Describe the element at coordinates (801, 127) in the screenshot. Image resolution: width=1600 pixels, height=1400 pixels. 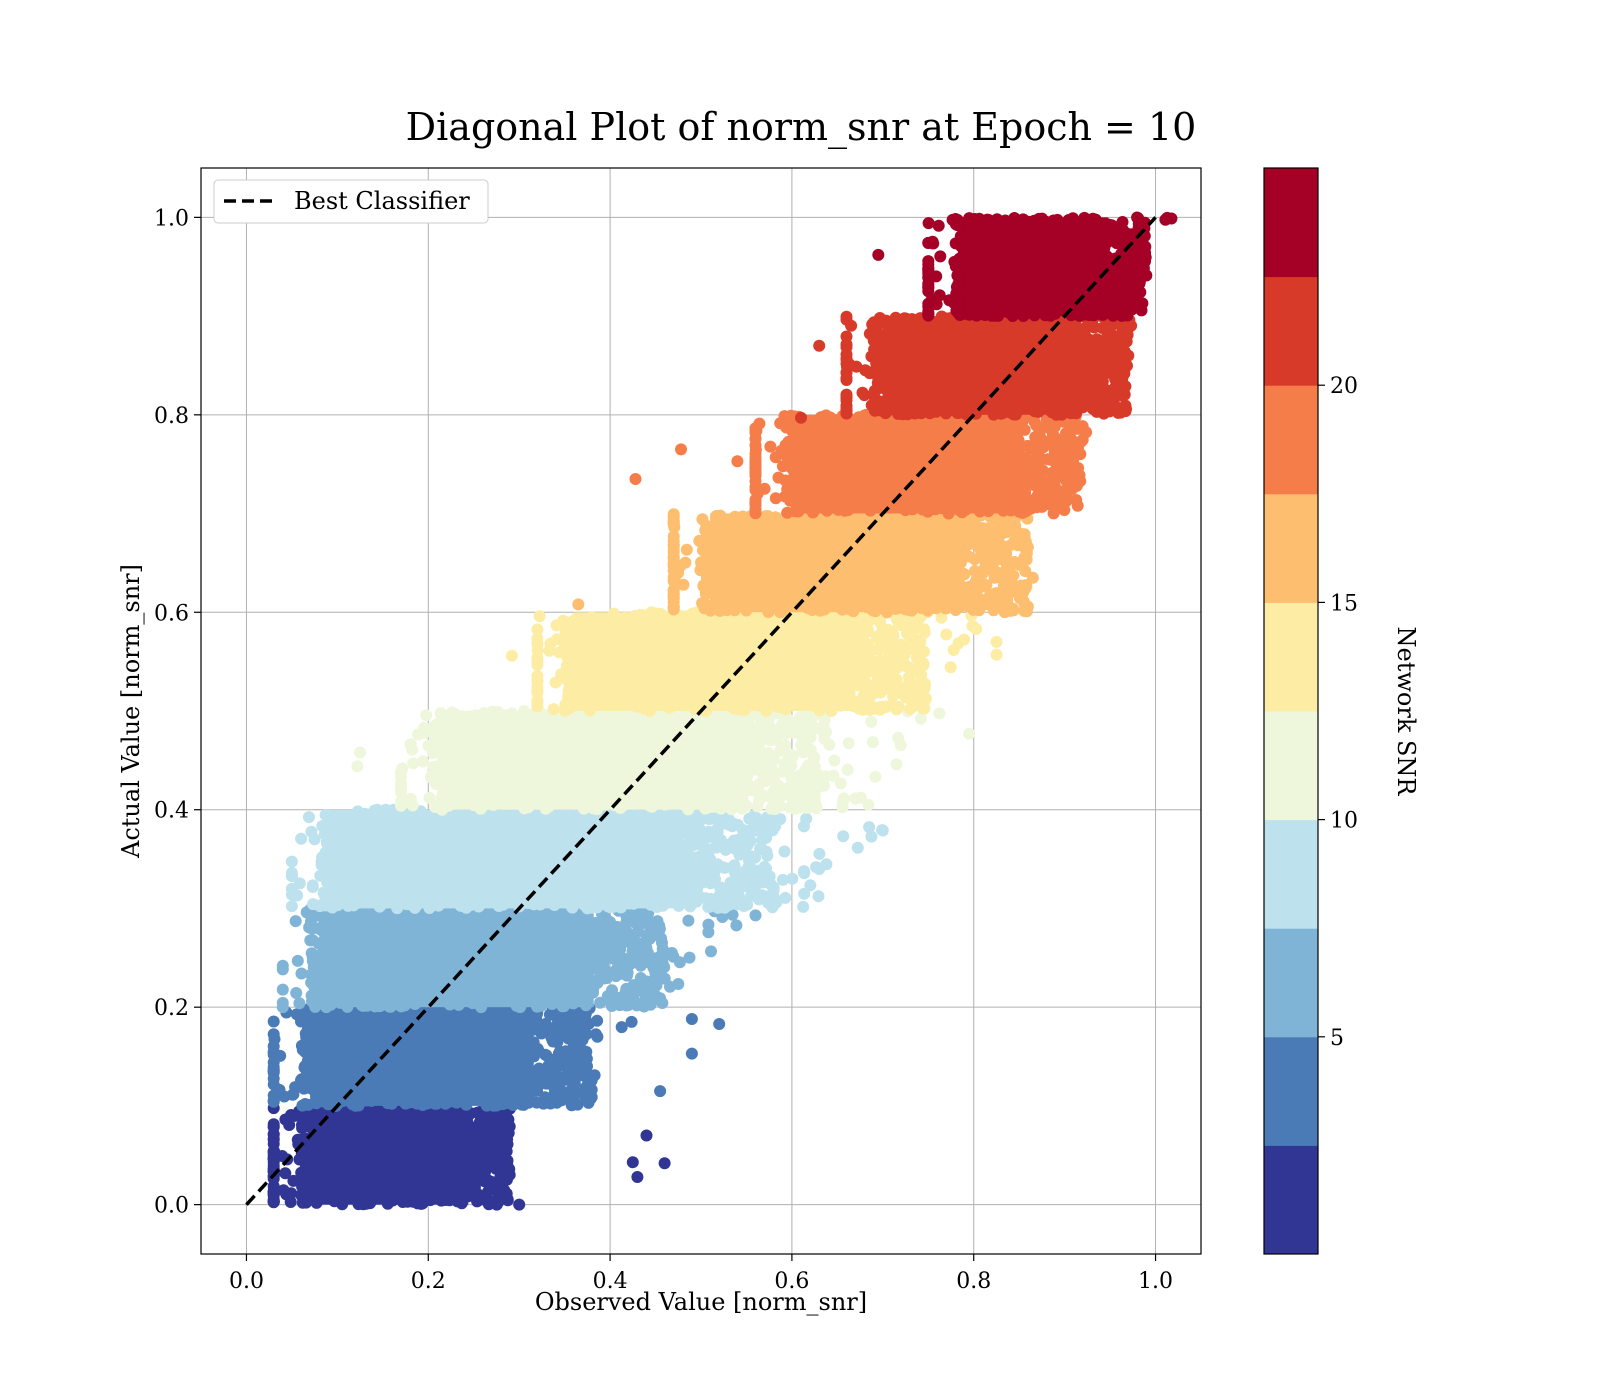
I see `chart-title: Diagonal Plot of norm_snr at Epoch = 10` at that location.